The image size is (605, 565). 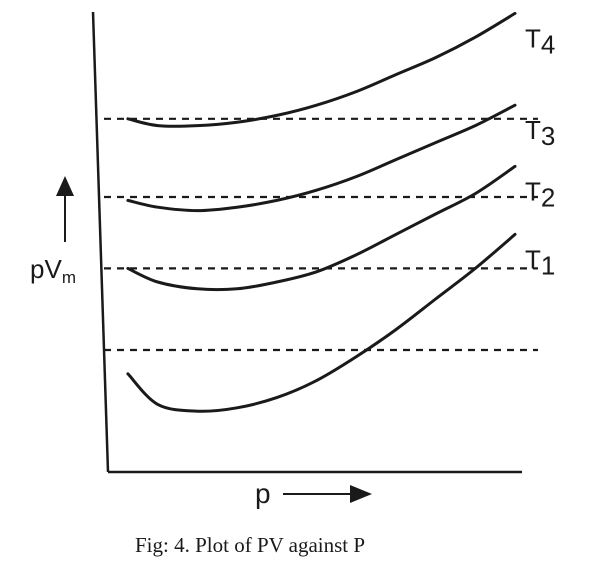 What do you see at coordinates (321, 228) in the screenshot?
I see `isotherm-t2` at bounding box center [321, 228].